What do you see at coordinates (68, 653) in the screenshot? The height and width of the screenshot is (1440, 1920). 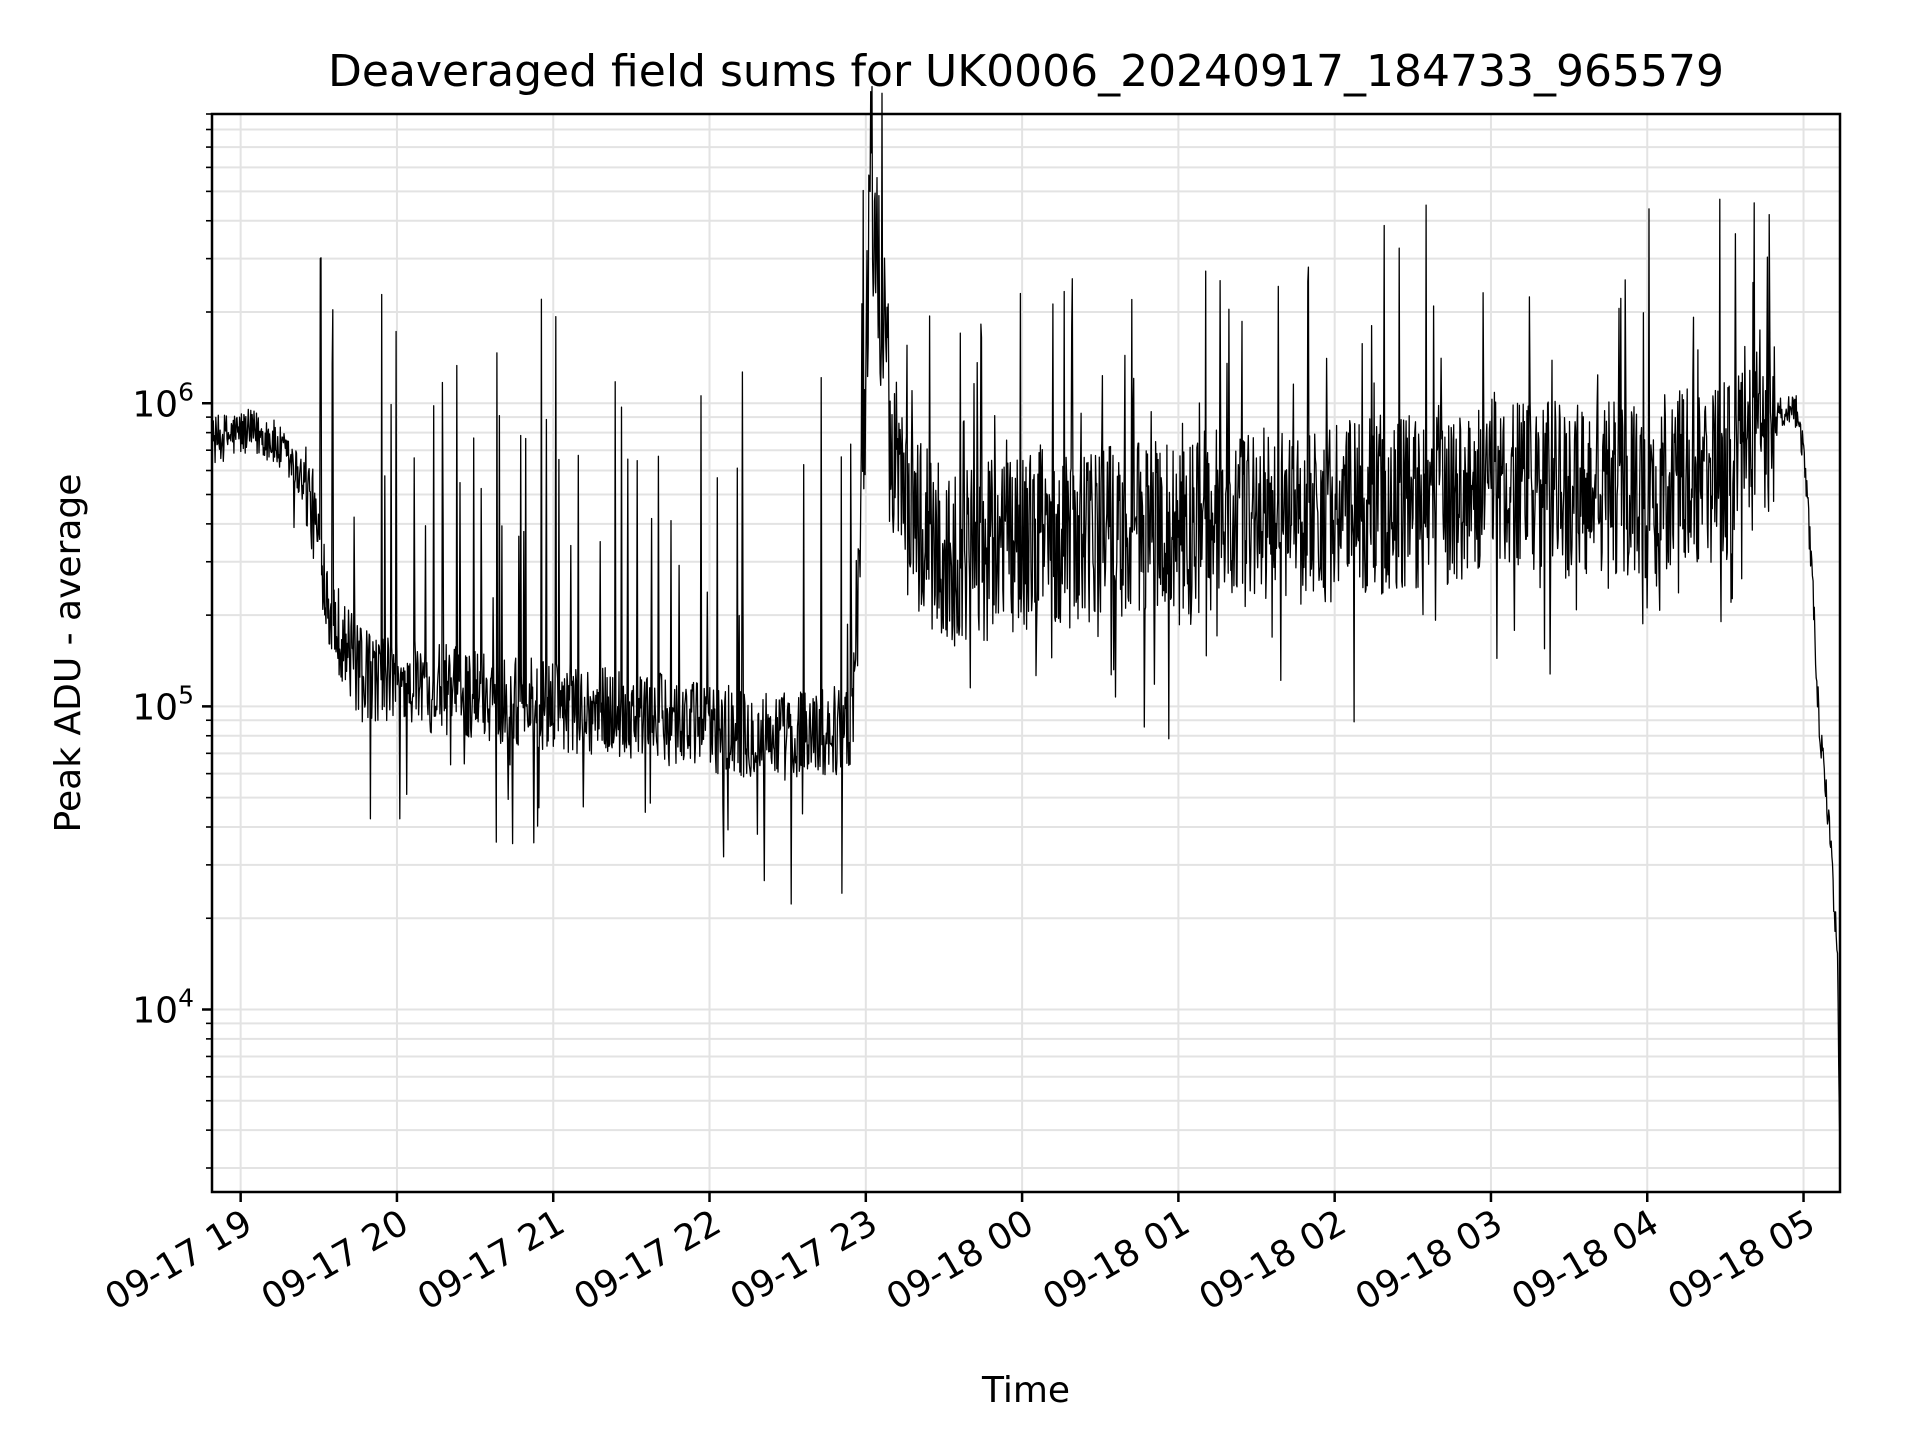 I see `y-axis-label: Peak ADU - average` at bounding box center [68, 653].